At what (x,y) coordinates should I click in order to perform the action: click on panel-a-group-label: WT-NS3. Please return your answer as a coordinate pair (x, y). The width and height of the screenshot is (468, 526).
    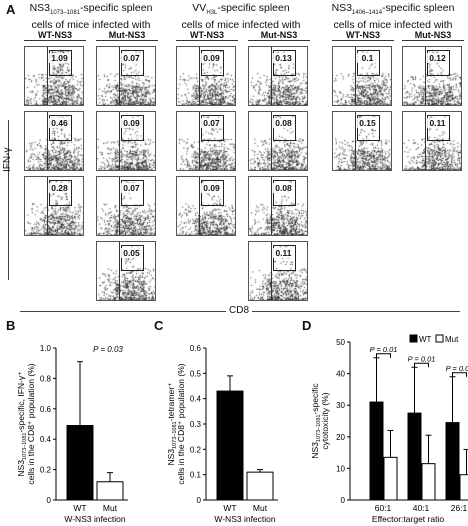
    Looking at the image, I should click on (55, 35).